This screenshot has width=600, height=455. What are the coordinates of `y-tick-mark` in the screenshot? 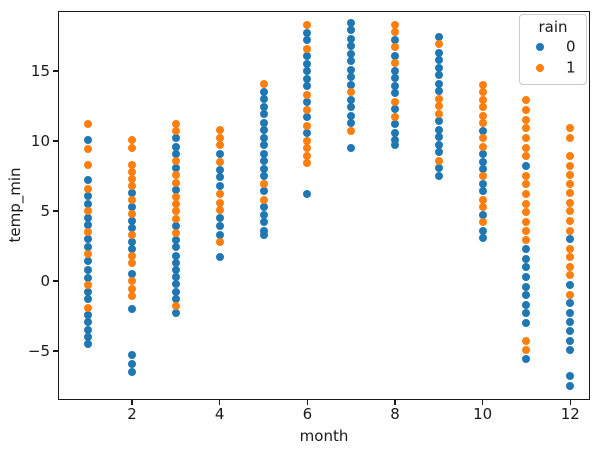 It's located at (55, 211).